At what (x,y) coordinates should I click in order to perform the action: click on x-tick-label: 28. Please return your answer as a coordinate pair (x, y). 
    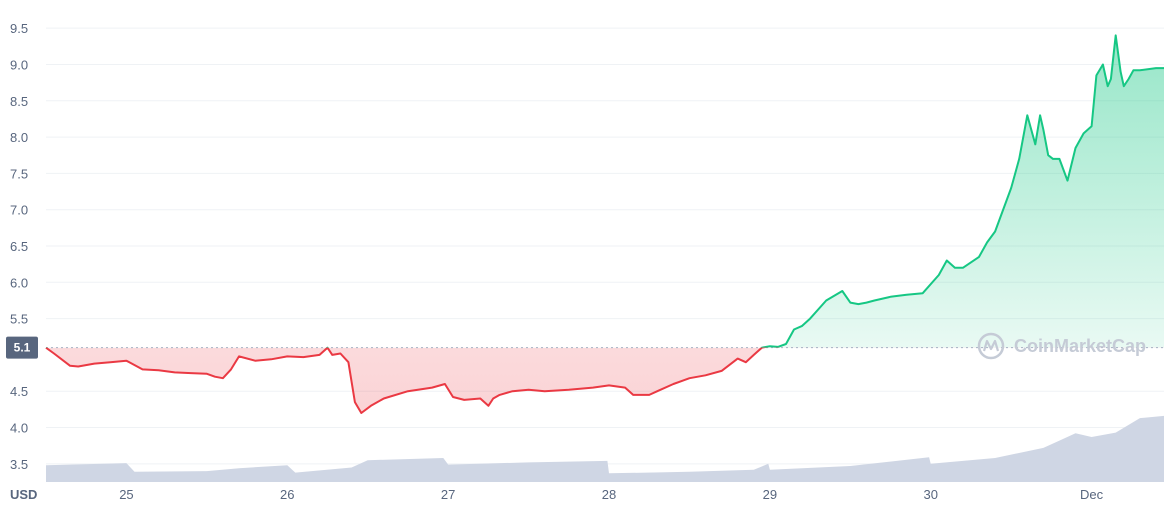
    Looking at the image, I should click on (609, 494).